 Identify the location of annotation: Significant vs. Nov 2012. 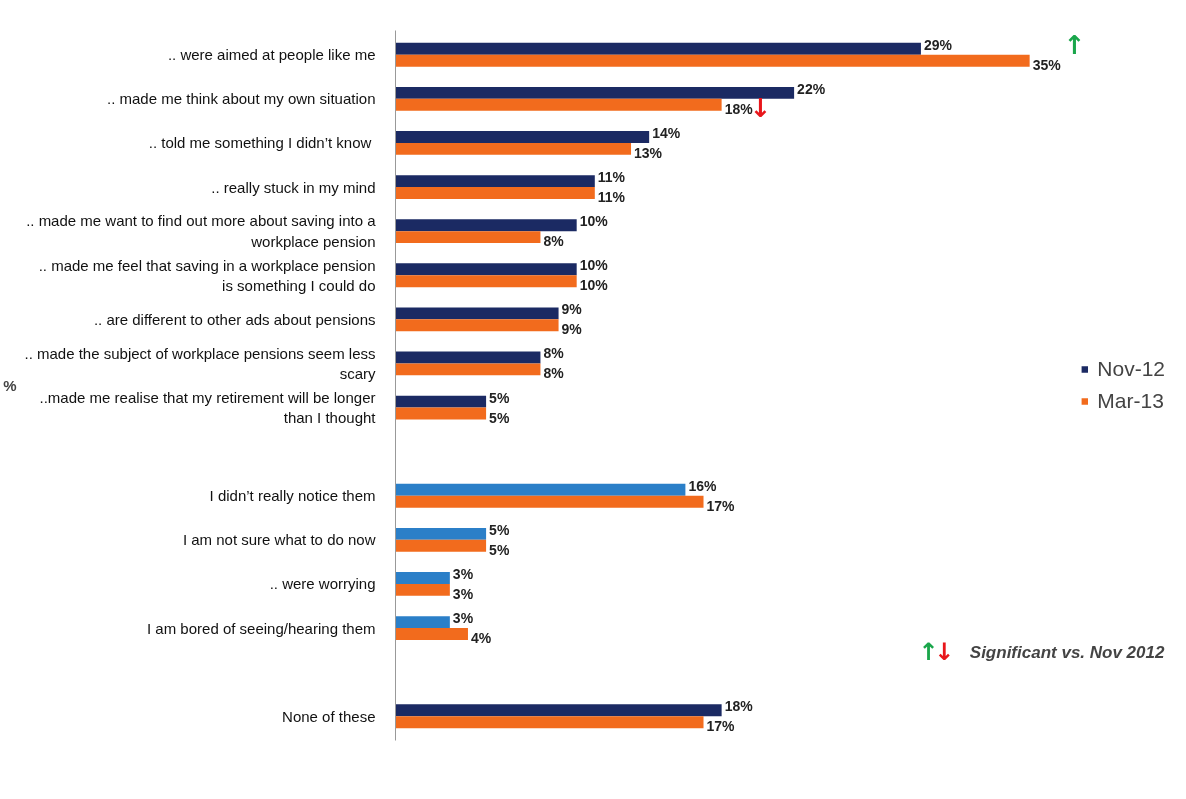
(1067, 652).